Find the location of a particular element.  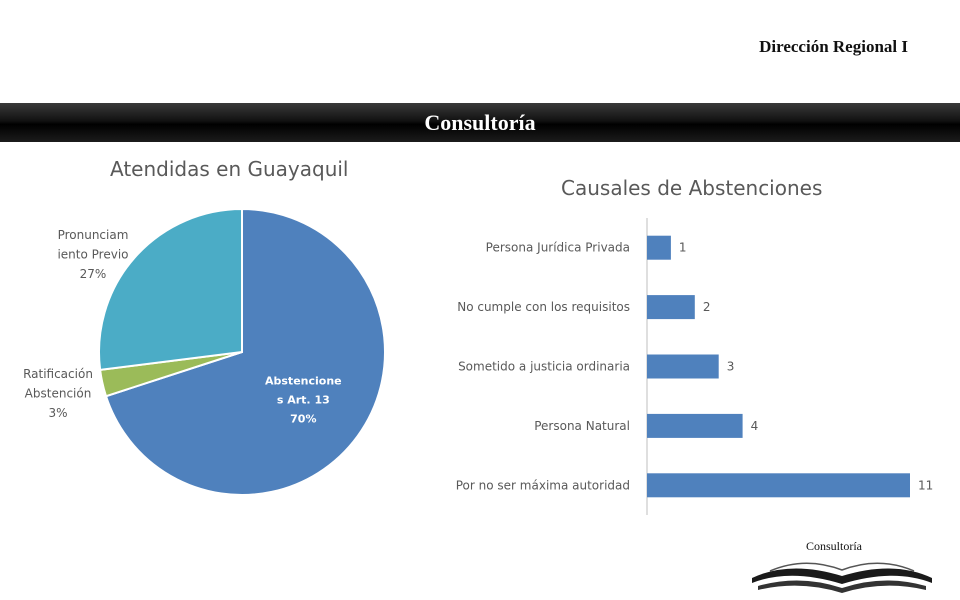

bar-category-label: Por no ser máxima autoridad is located at coordinates (543, 485).